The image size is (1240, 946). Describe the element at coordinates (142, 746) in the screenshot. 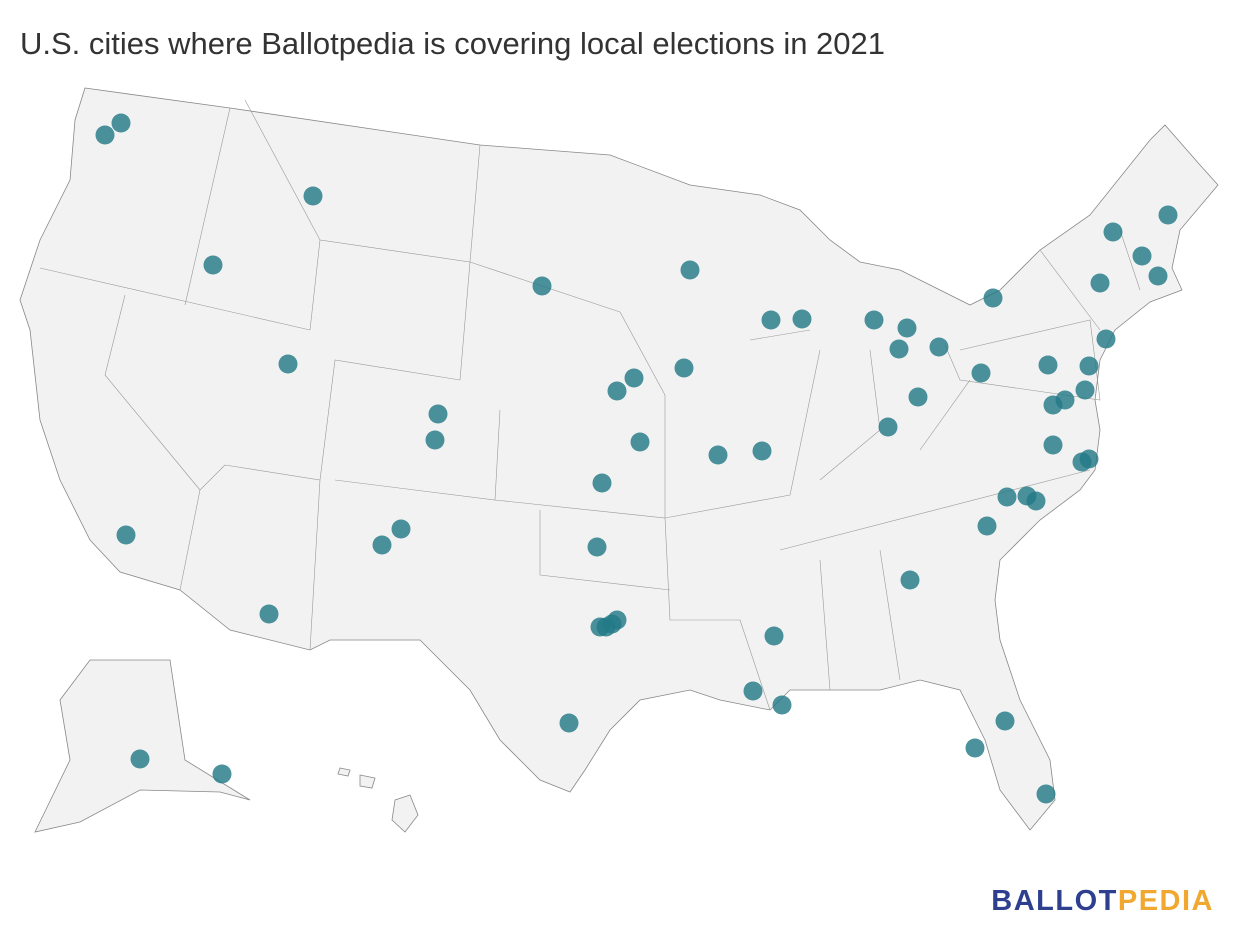

I see `alaska` at that location.